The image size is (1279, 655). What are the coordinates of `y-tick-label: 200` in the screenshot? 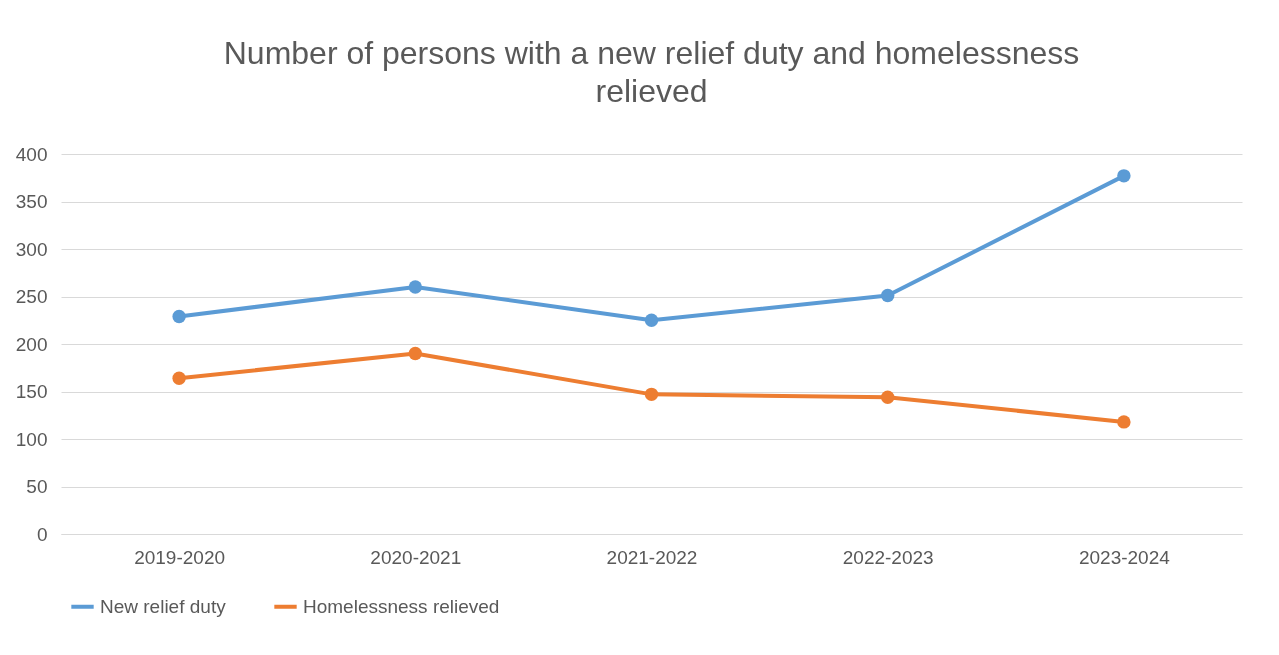 It's located at (31, 344).